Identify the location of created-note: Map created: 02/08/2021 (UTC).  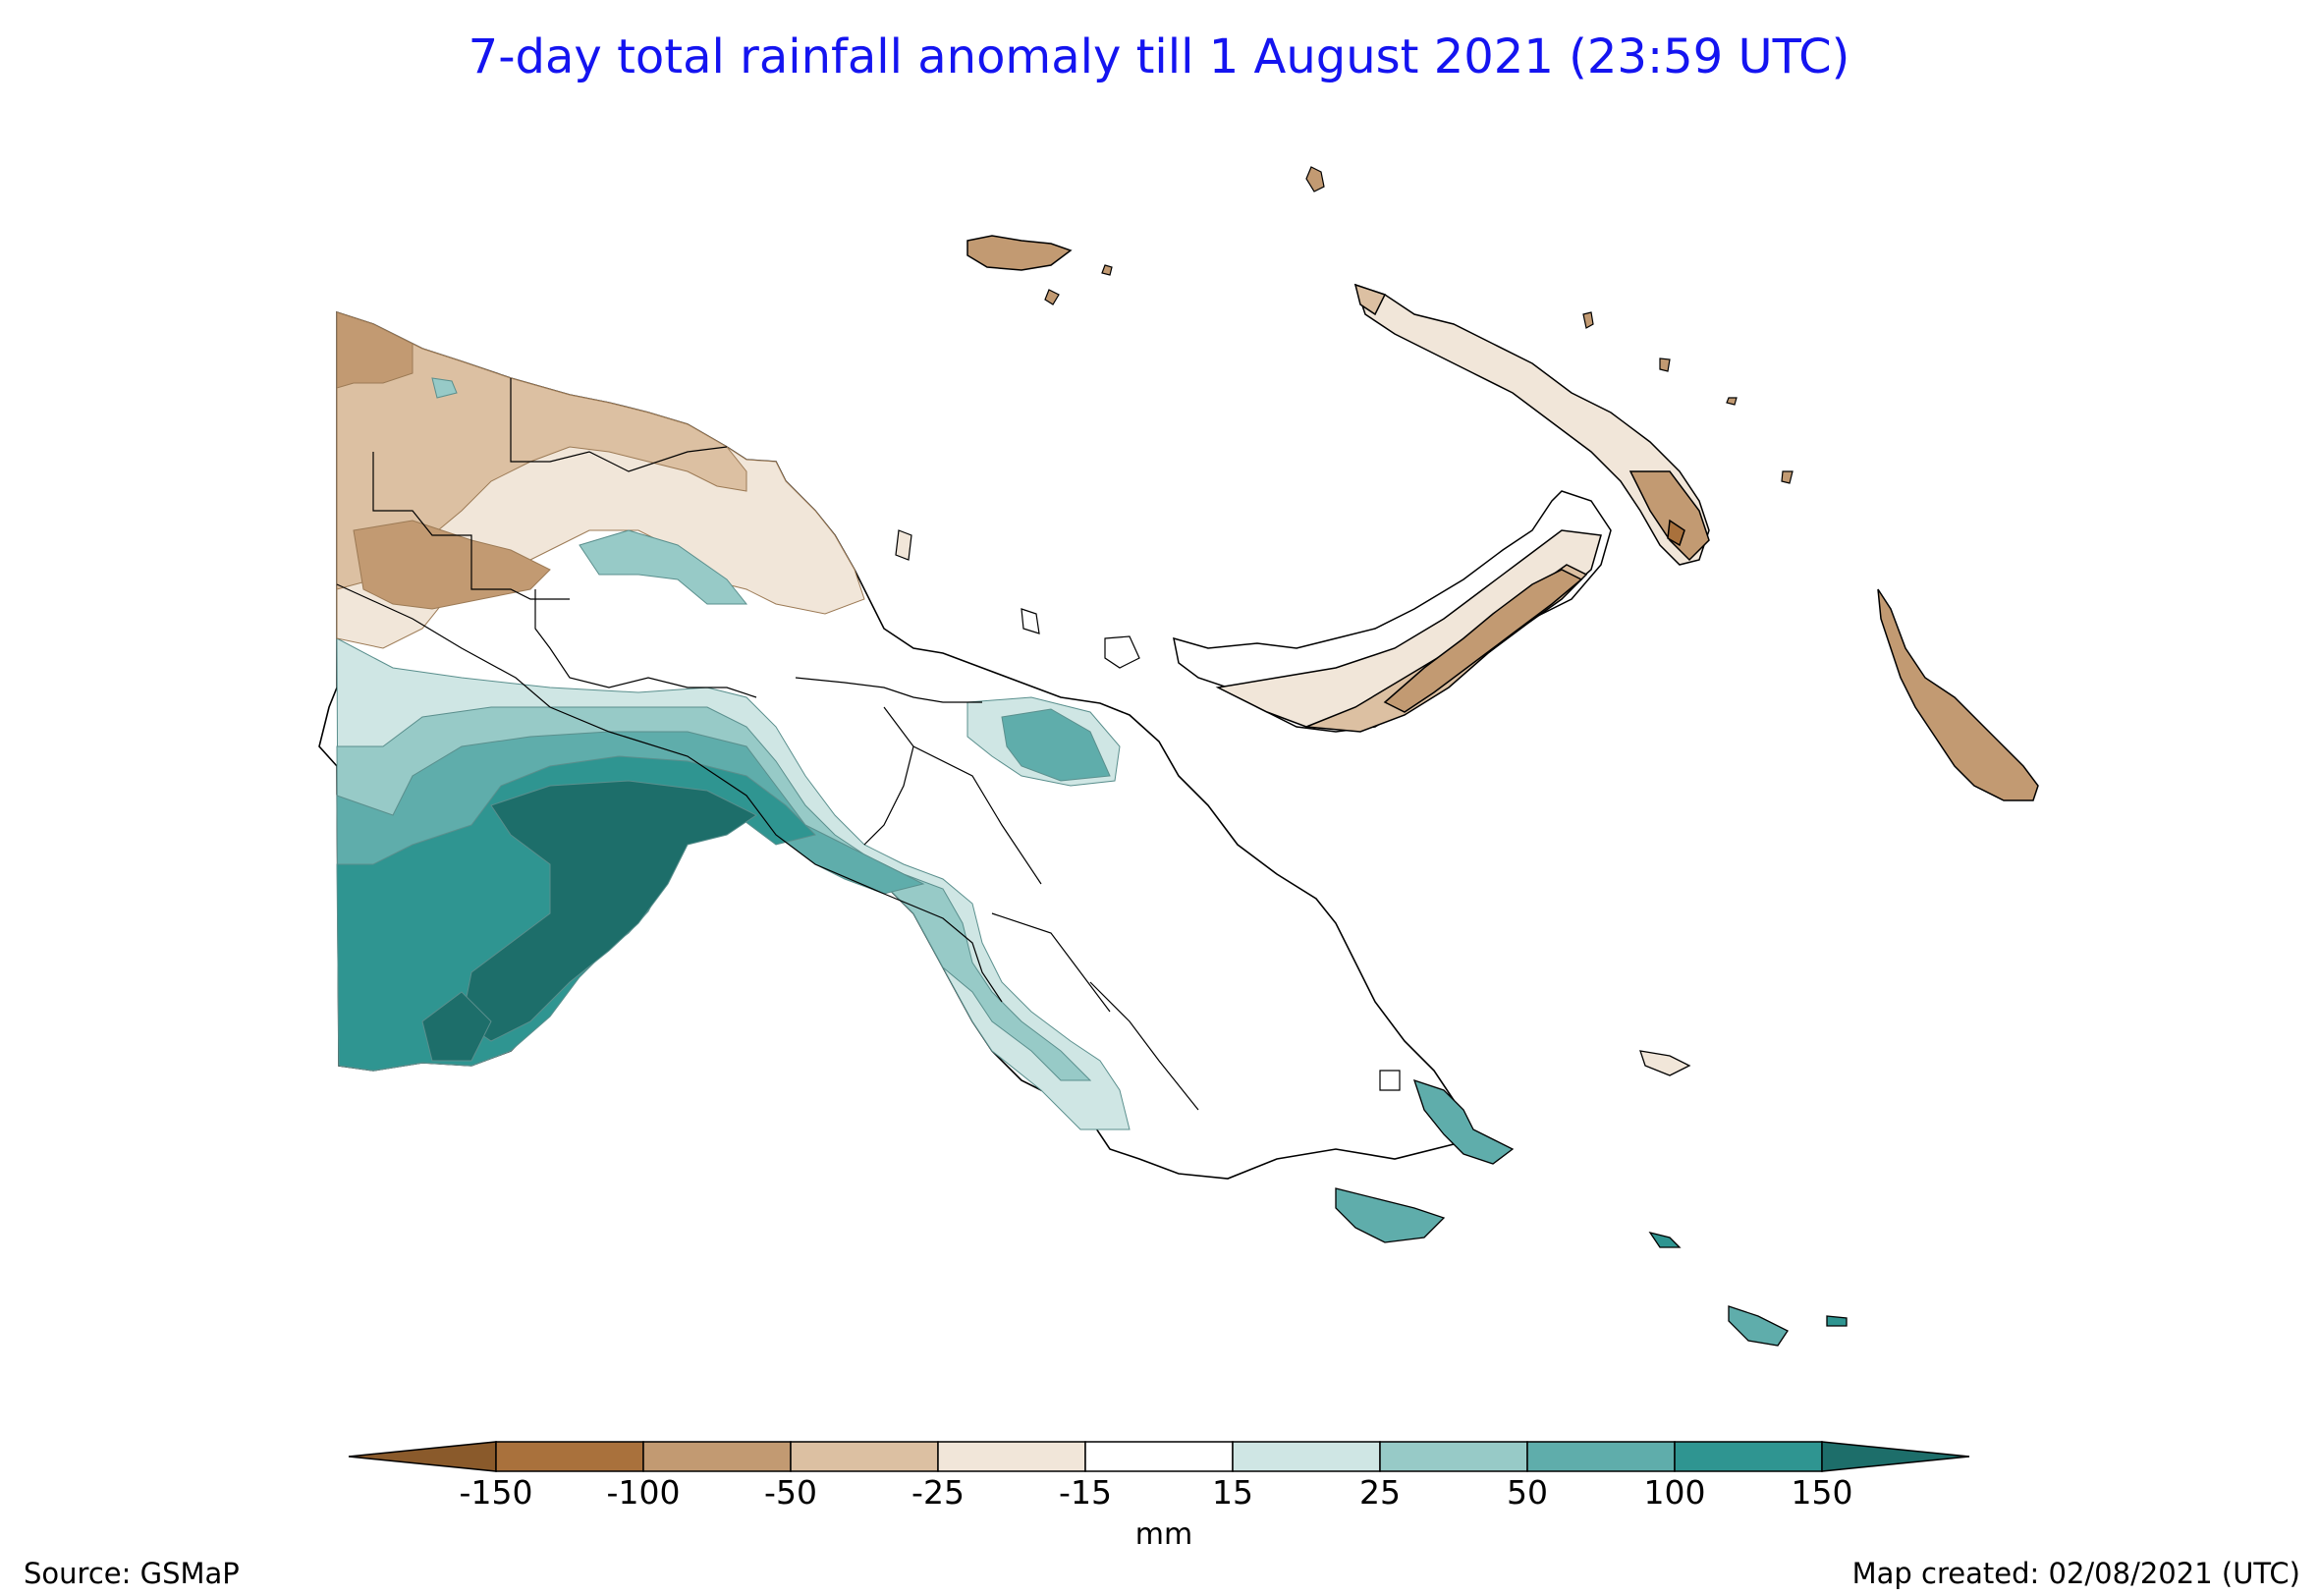
(2075, 1573).